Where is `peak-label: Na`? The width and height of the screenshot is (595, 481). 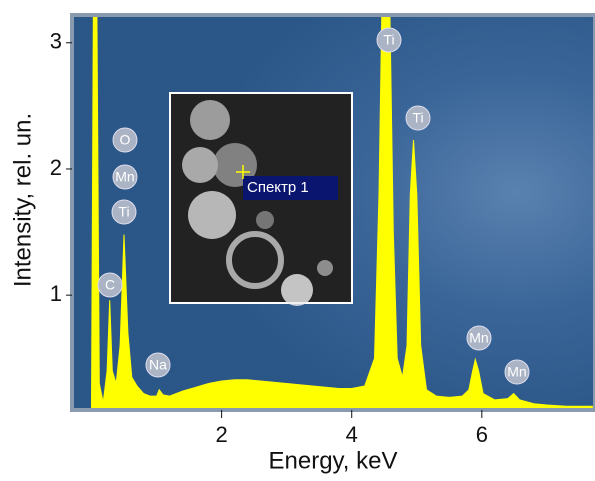
peak-label: Na is located at coordinates (158, 365).